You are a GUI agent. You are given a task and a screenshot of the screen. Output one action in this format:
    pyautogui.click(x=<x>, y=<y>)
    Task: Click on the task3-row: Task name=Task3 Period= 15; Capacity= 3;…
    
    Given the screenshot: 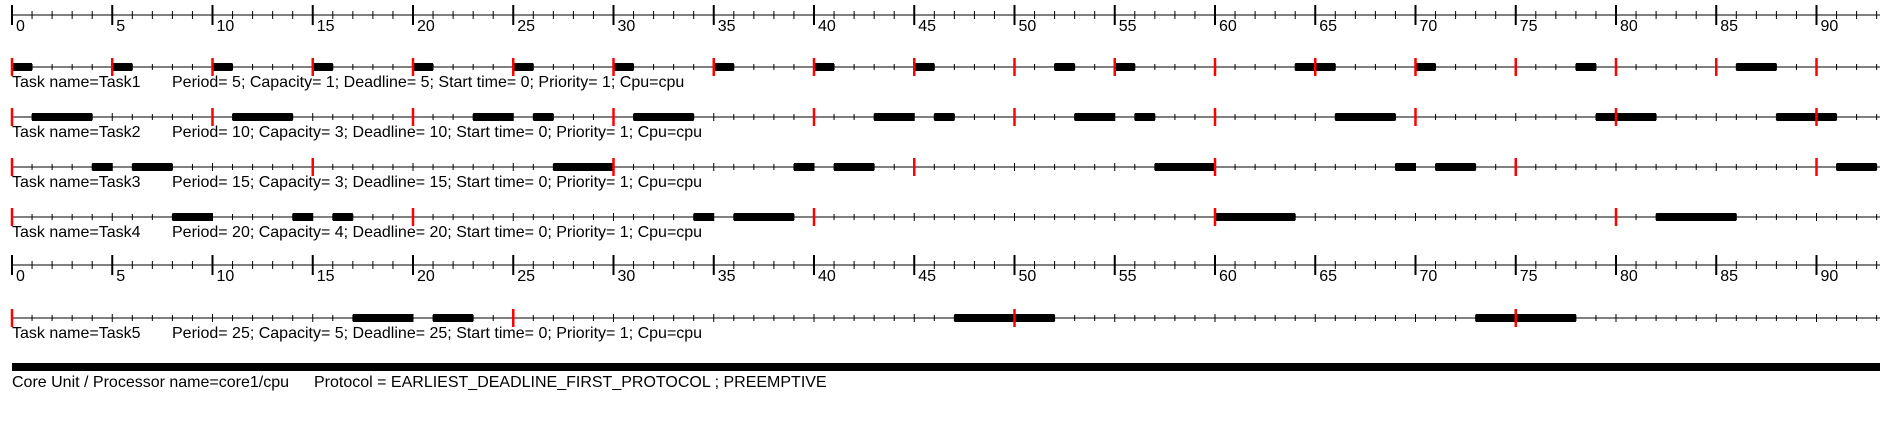 What is the action you would take?
    pyautogui.click(x=945, y=174)
    